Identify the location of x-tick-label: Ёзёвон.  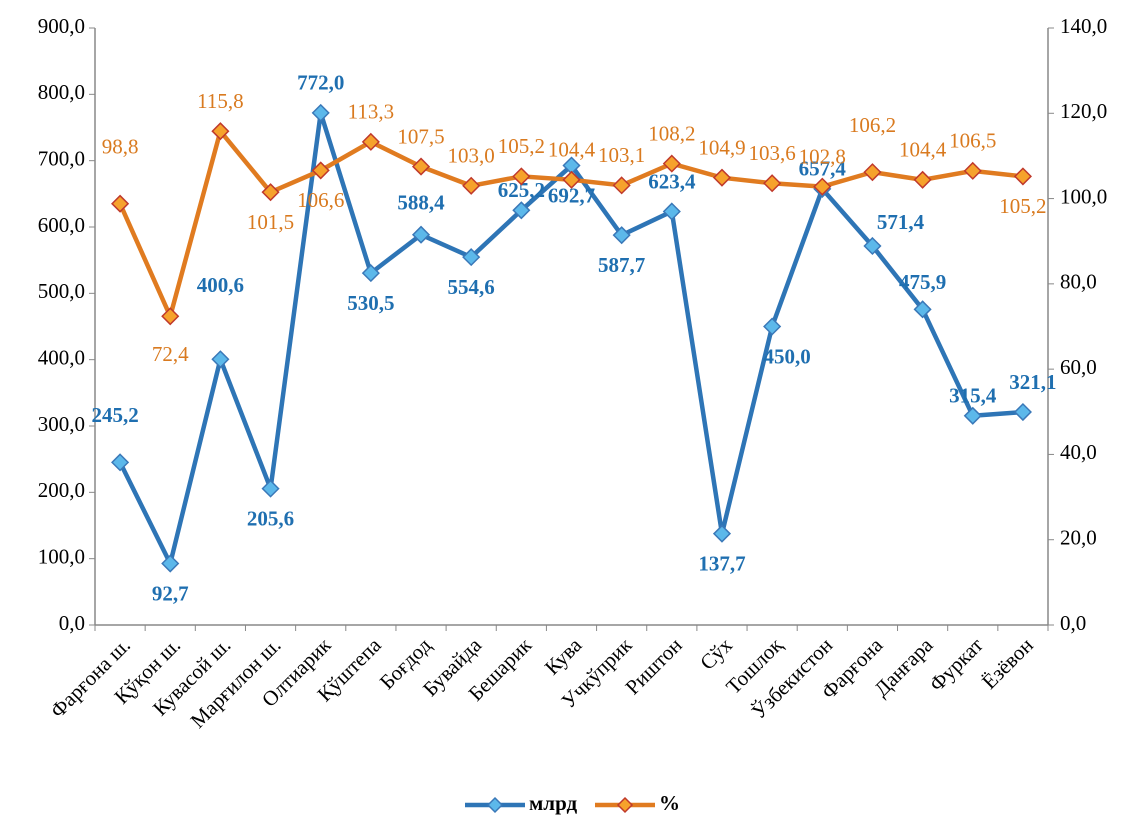
(1007, 663).